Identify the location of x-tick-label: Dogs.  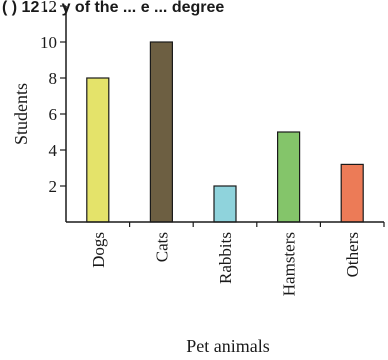
(98, 250).